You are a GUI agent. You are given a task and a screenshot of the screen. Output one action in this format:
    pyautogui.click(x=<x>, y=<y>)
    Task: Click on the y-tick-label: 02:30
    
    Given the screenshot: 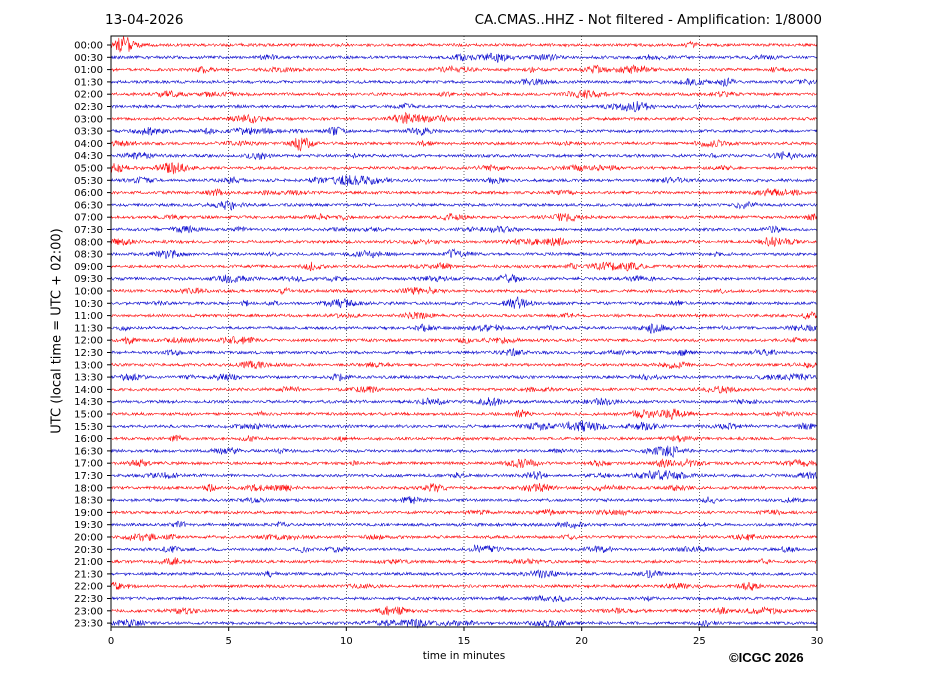 What is the action you would take?
    pyautogui.click(x=88, y=107)
    